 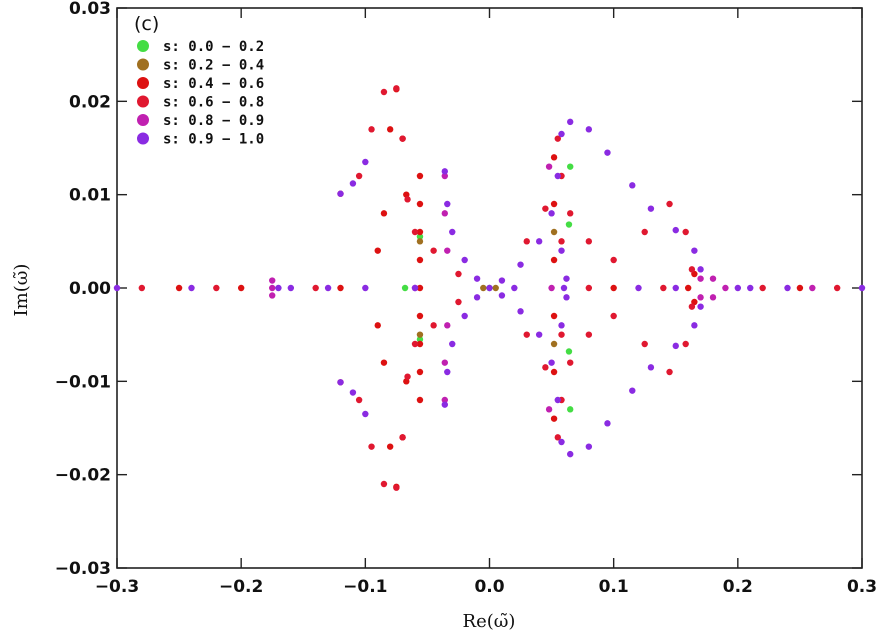 I want to click on y-tick-label: −0.02, so click(x=83, y=476).